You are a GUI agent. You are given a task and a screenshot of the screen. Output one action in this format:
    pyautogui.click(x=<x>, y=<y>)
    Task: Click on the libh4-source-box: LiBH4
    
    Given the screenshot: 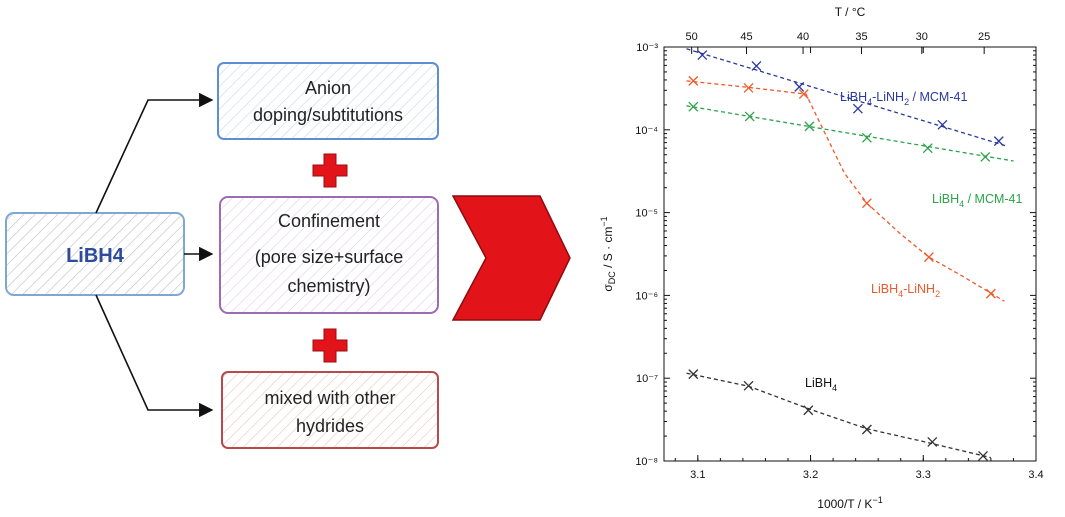 What is the action you would take?
    pyautogui.click(x=95, y=254)
    